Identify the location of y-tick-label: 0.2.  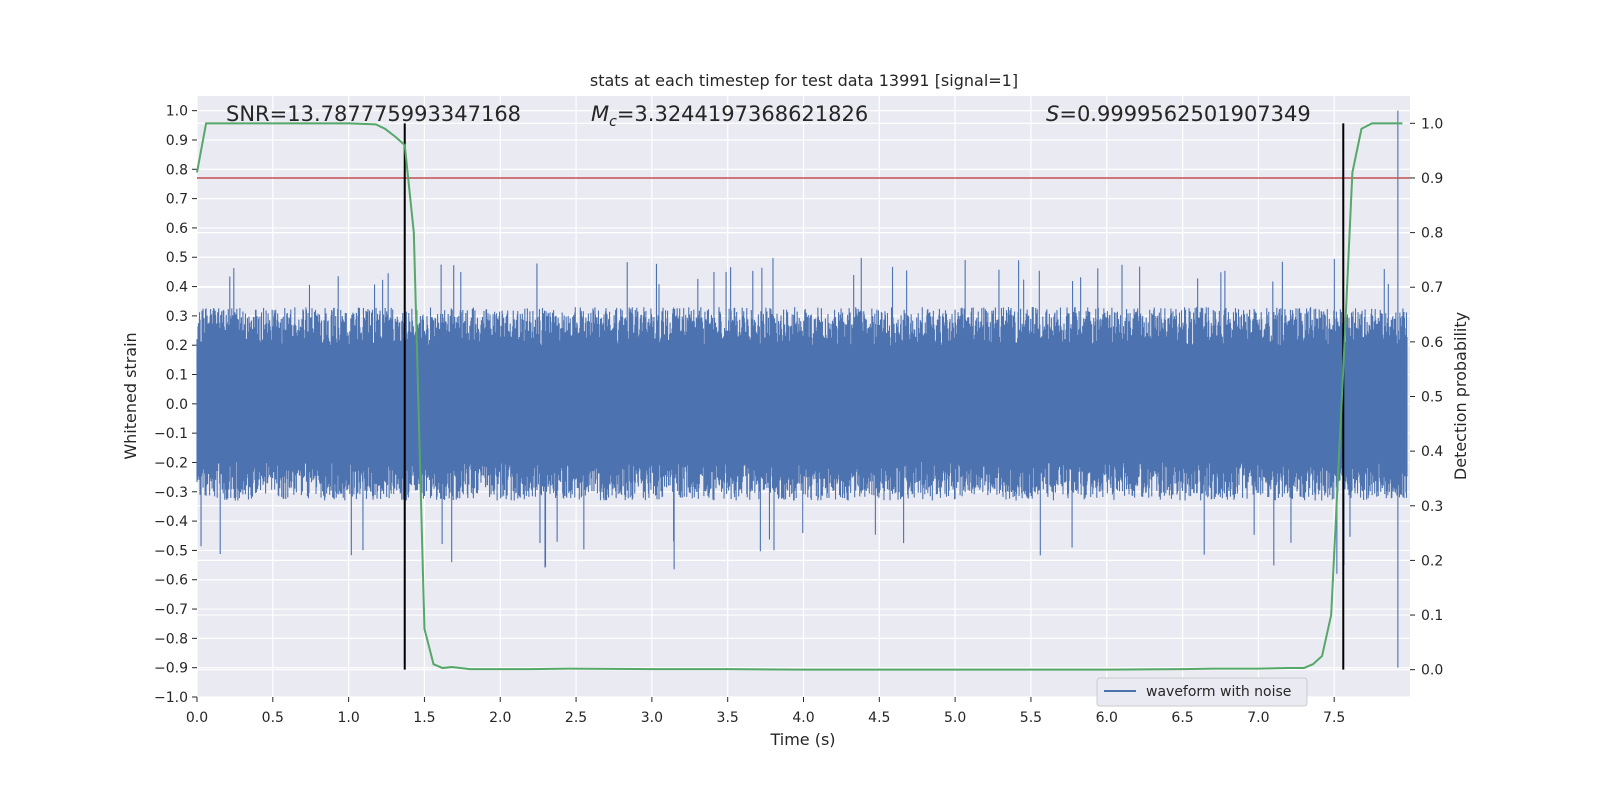
(177, 346).